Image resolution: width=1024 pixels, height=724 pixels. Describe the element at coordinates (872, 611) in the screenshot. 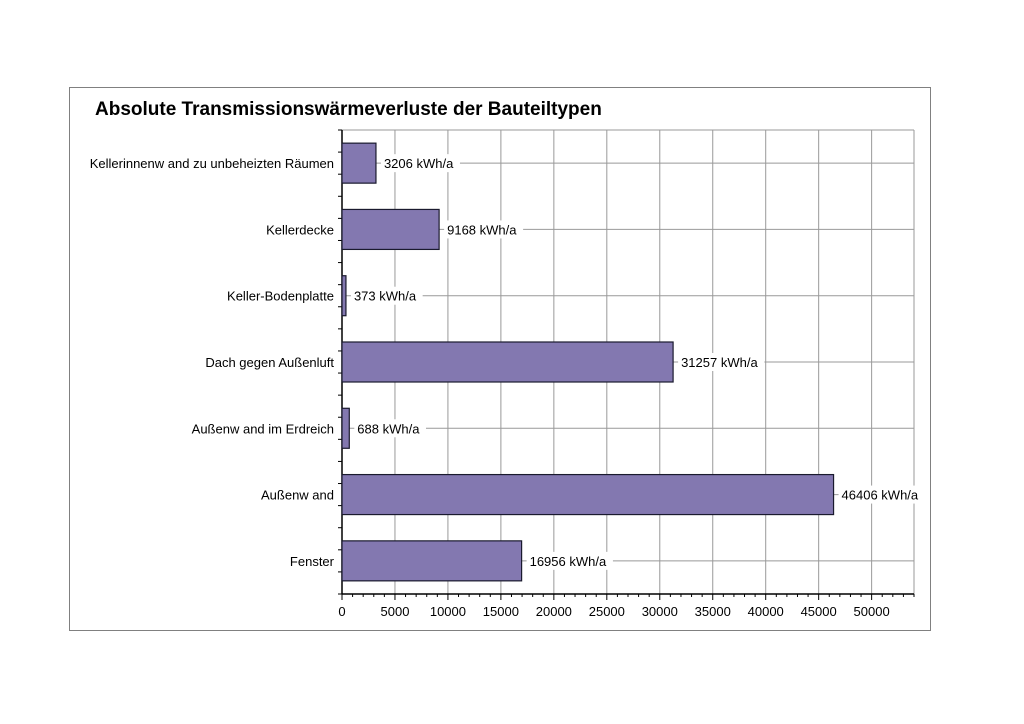

I see `x-tick-label: 50000` at that location.